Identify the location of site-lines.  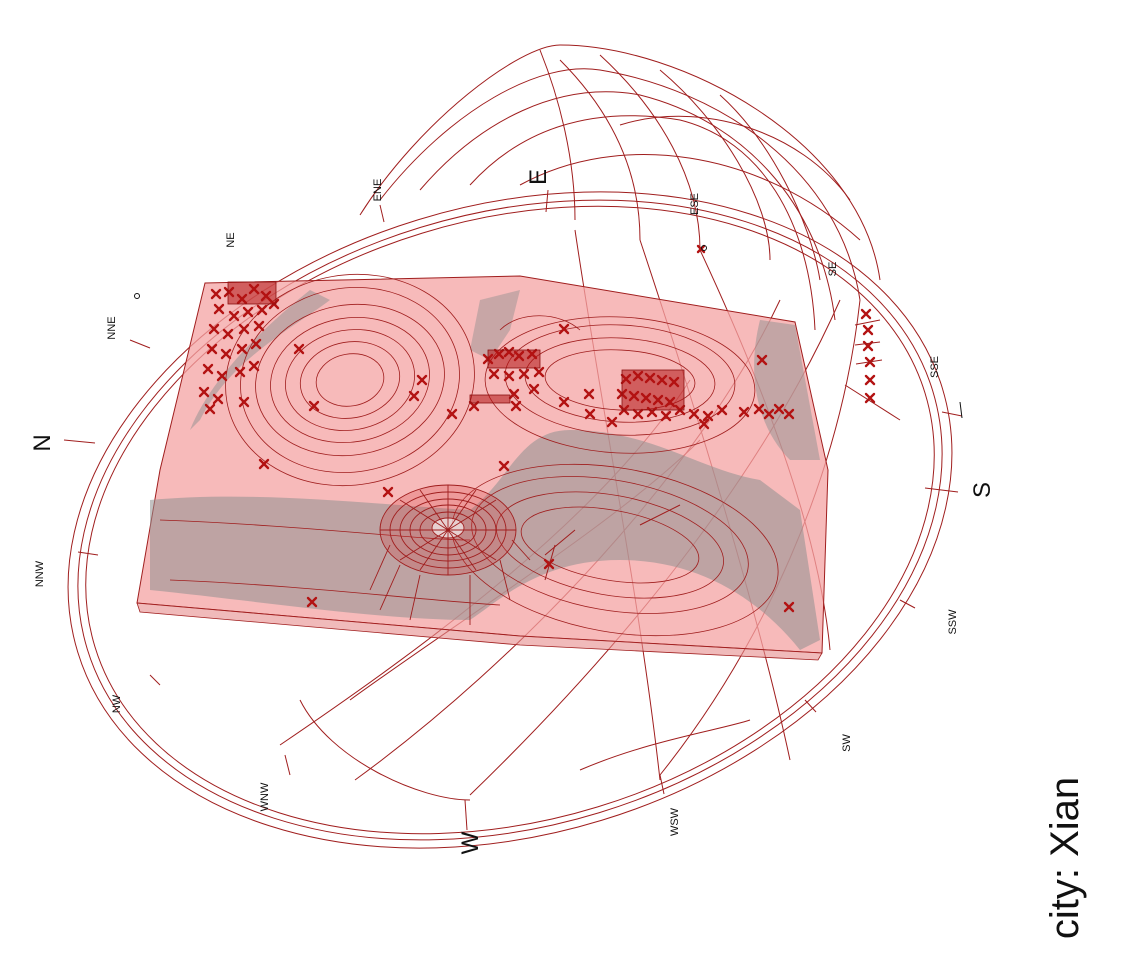
(722, 450).